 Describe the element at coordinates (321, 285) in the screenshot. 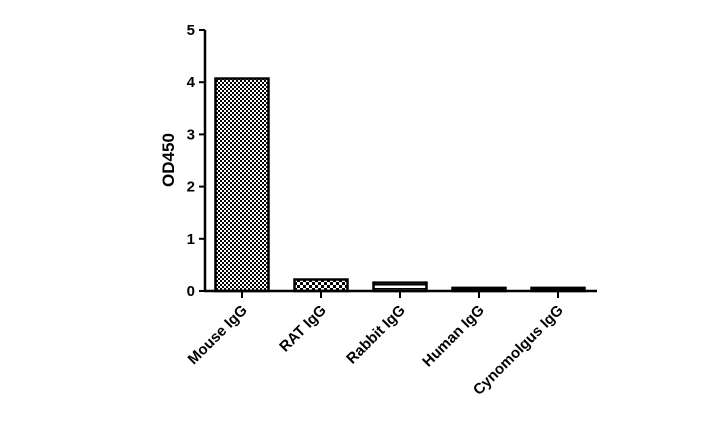

I see `bar-rat-igg` at that location.